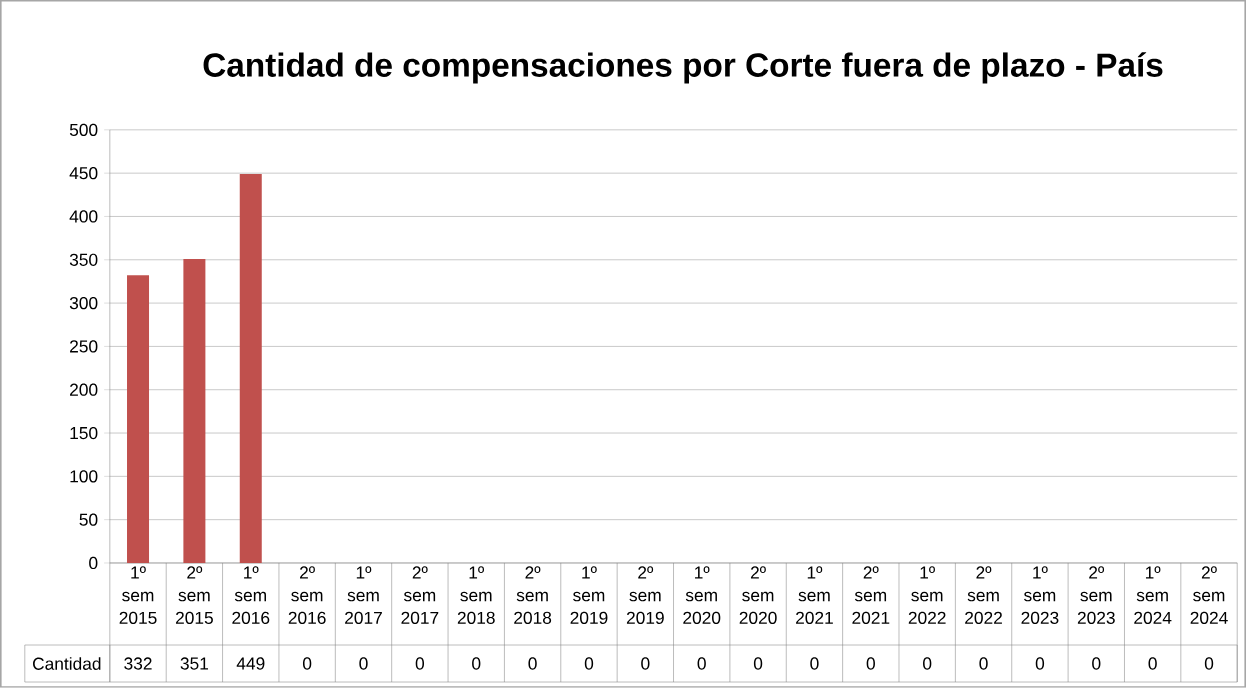  I want to click on y-tick-label: 0, so click(93, 563).